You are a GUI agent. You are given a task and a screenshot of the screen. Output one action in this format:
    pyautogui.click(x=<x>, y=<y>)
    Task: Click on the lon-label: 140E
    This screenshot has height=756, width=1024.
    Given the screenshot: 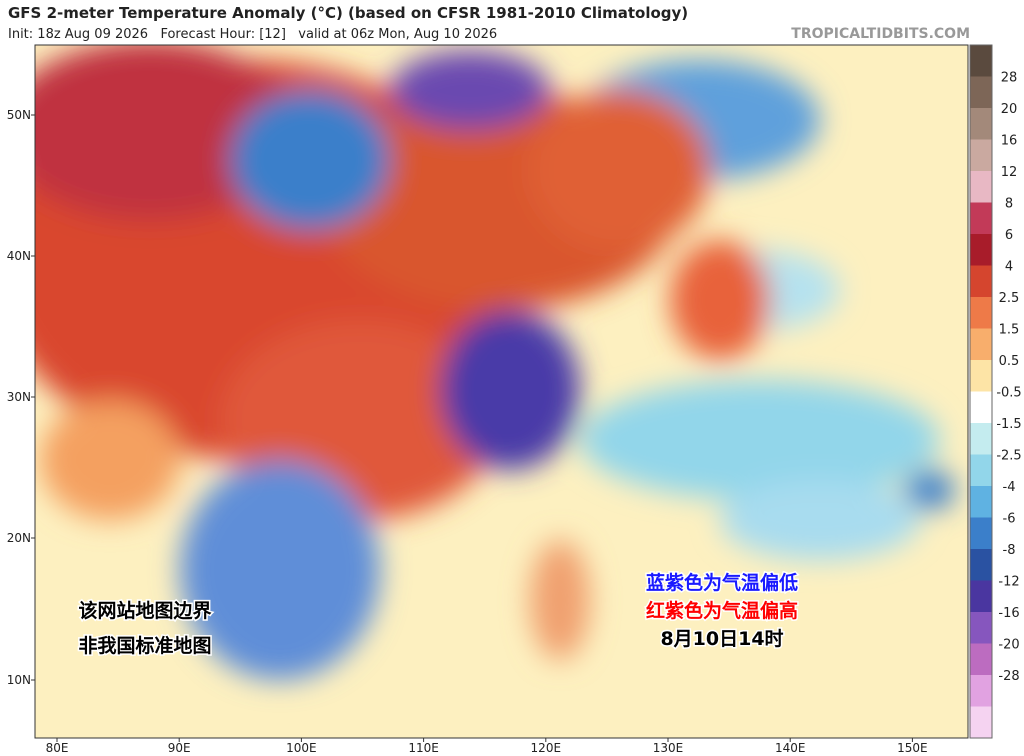 What is the action you would take?
    pyautogui.click(x=790, y=748)
    